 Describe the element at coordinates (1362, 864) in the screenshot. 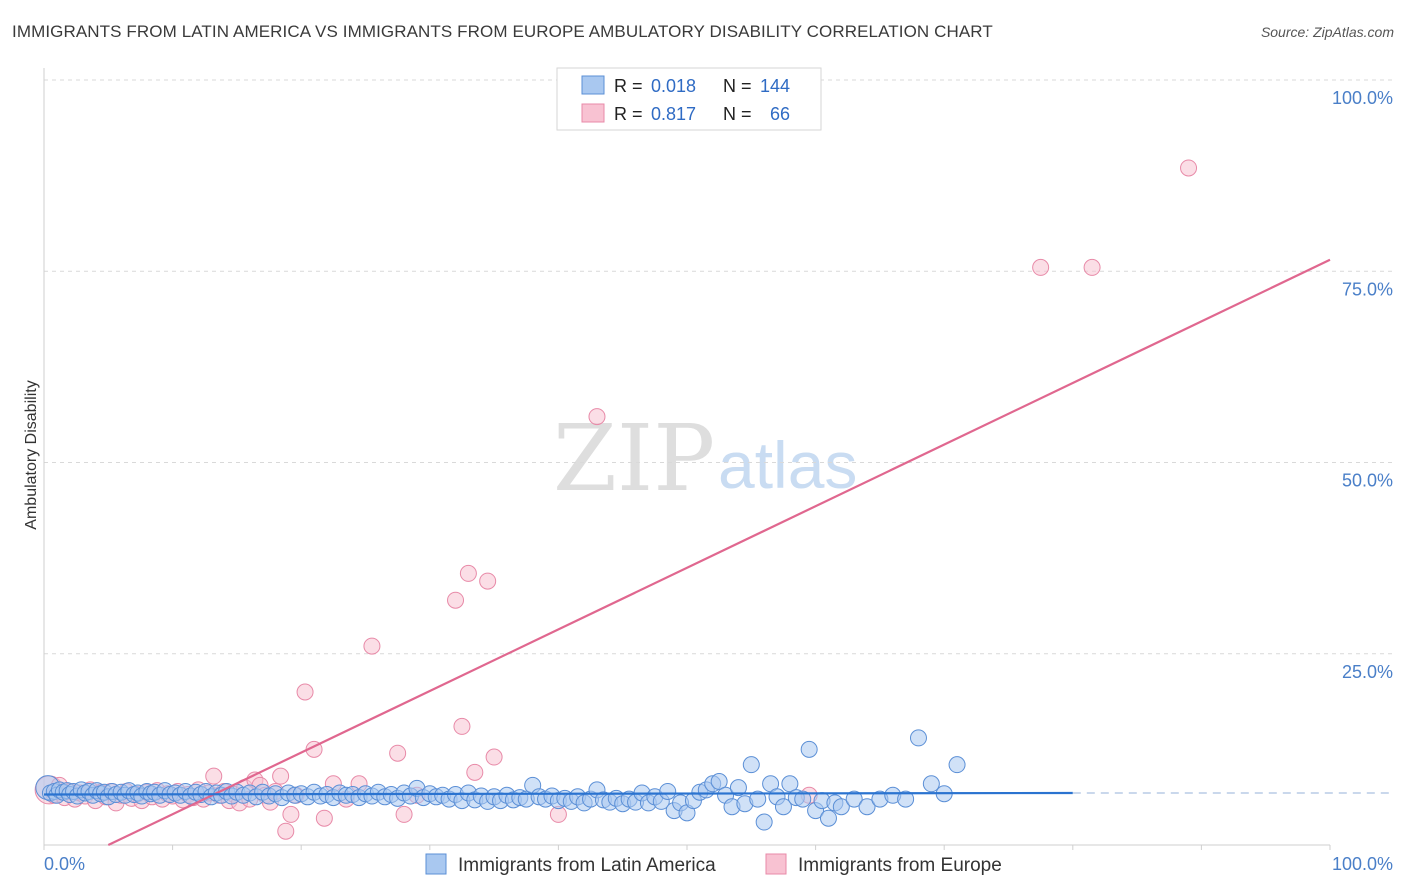

I see `x-tick-max: 100.0%` at that location.